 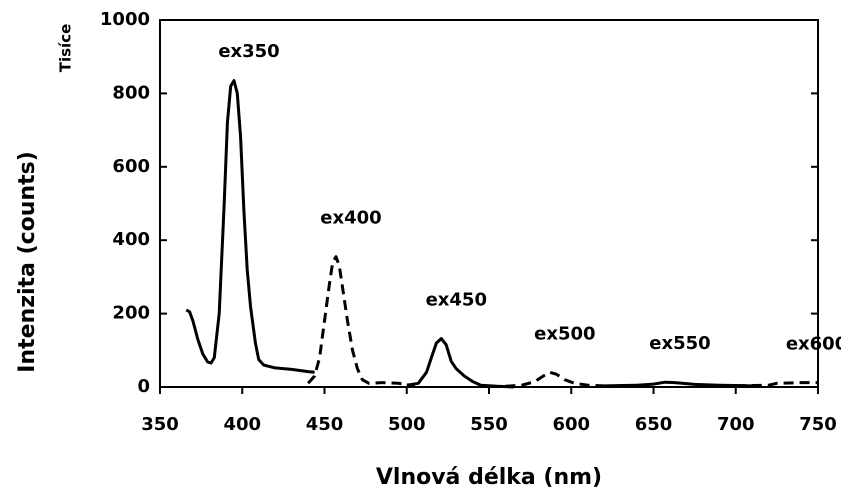 I want to click on x-tick-label: 450, so click(x=325, y=424).